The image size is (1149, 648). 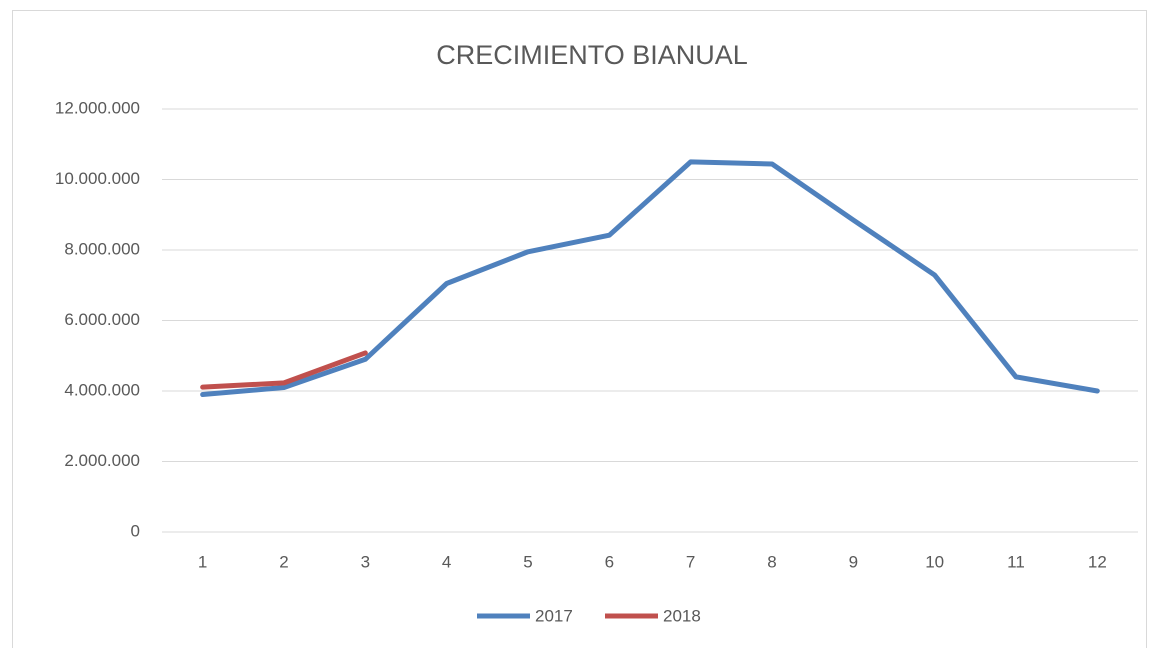 What do you see at coordinates (283, 561) in the screenshot?
I see `x-tick-label: 2` at bounding box center [283, 561].